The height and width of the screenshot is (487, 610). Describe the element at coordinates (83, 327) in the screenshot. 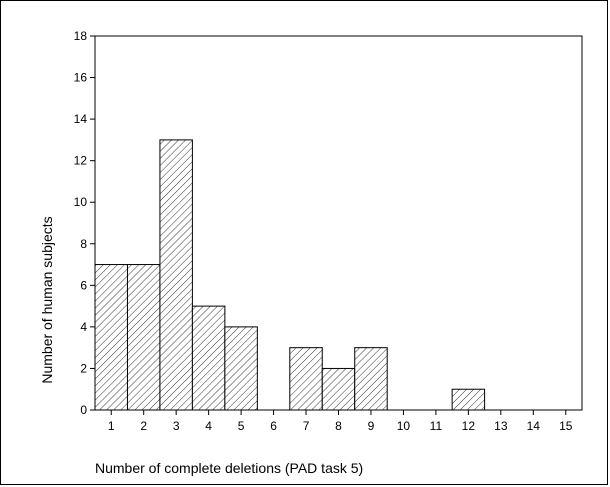

I see `y-tick-label: 4` at that location.